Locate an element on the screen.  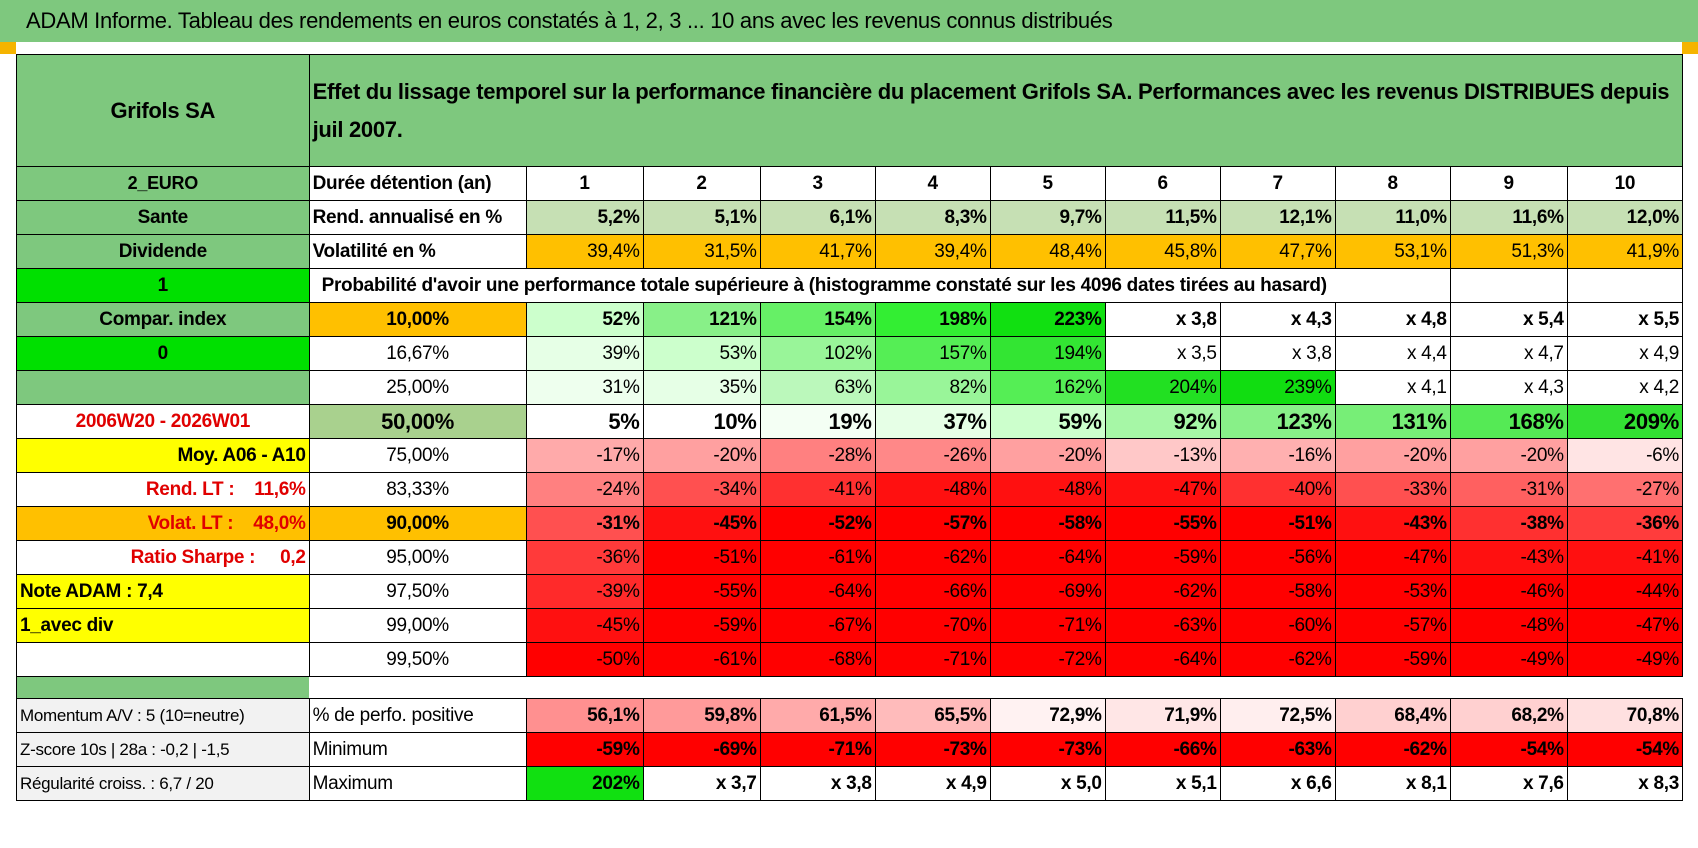
footer-label: Maximum is located at coordinates (417, 783).